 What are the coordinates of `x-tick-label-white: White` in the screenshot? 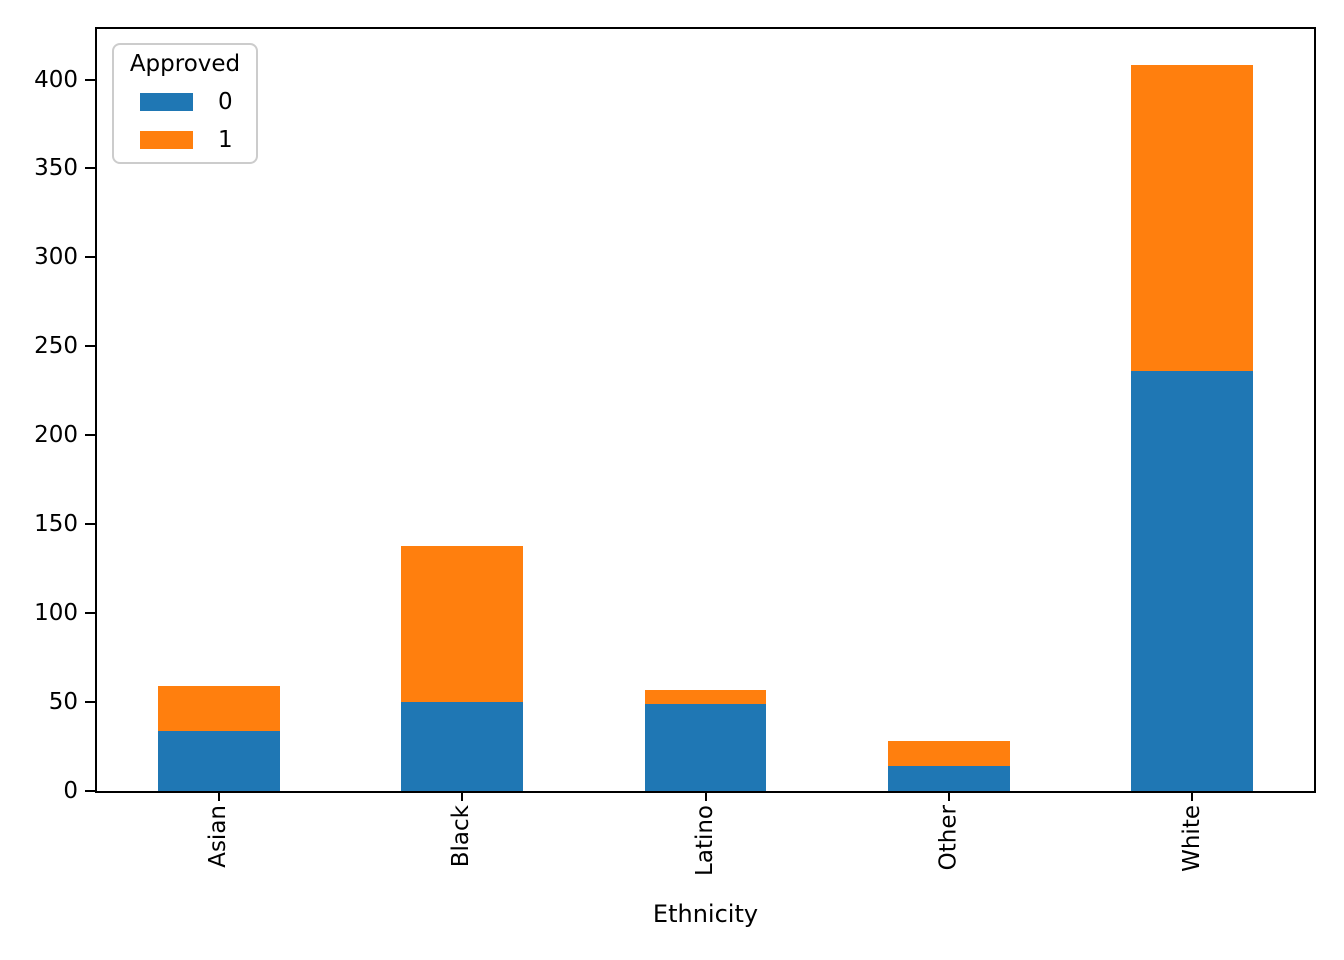 It's located at (1191, 838).